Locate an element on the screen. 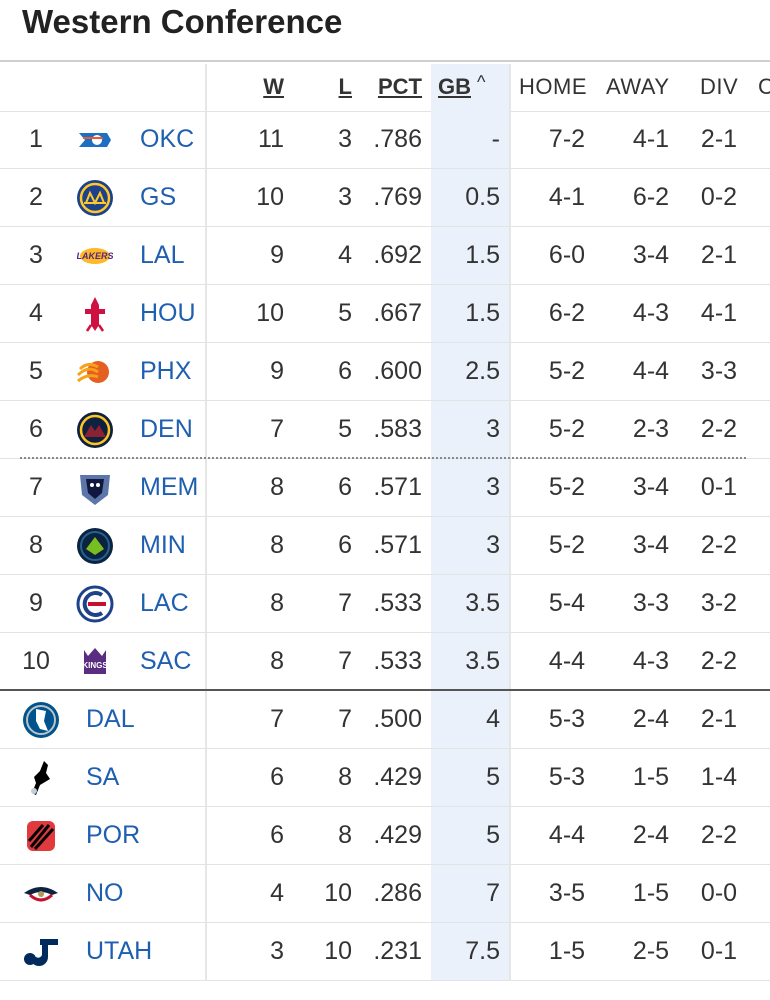  team-link: OKC is located at coordinates (167, 139).